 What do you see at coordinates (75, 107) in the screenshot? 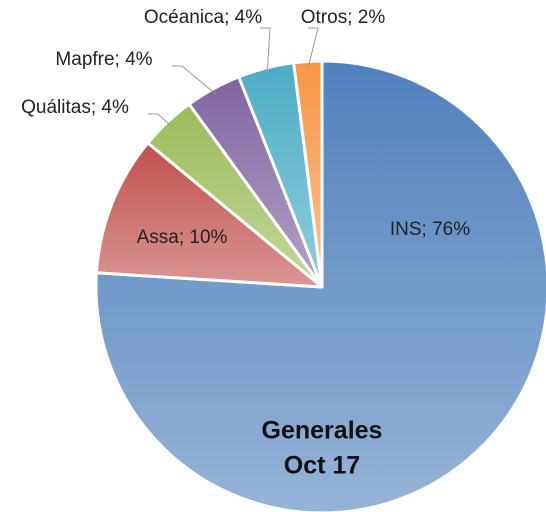
I see `data-label: Quálitas; 4%` at bounding box center [75, 107].